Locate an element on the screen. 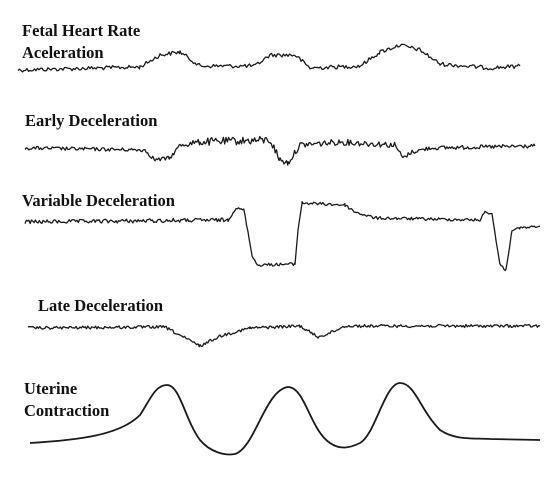 This screenshot has width=544, height=481. trace-label: Fetal Heart Rate is located at coordinates (81, 30).